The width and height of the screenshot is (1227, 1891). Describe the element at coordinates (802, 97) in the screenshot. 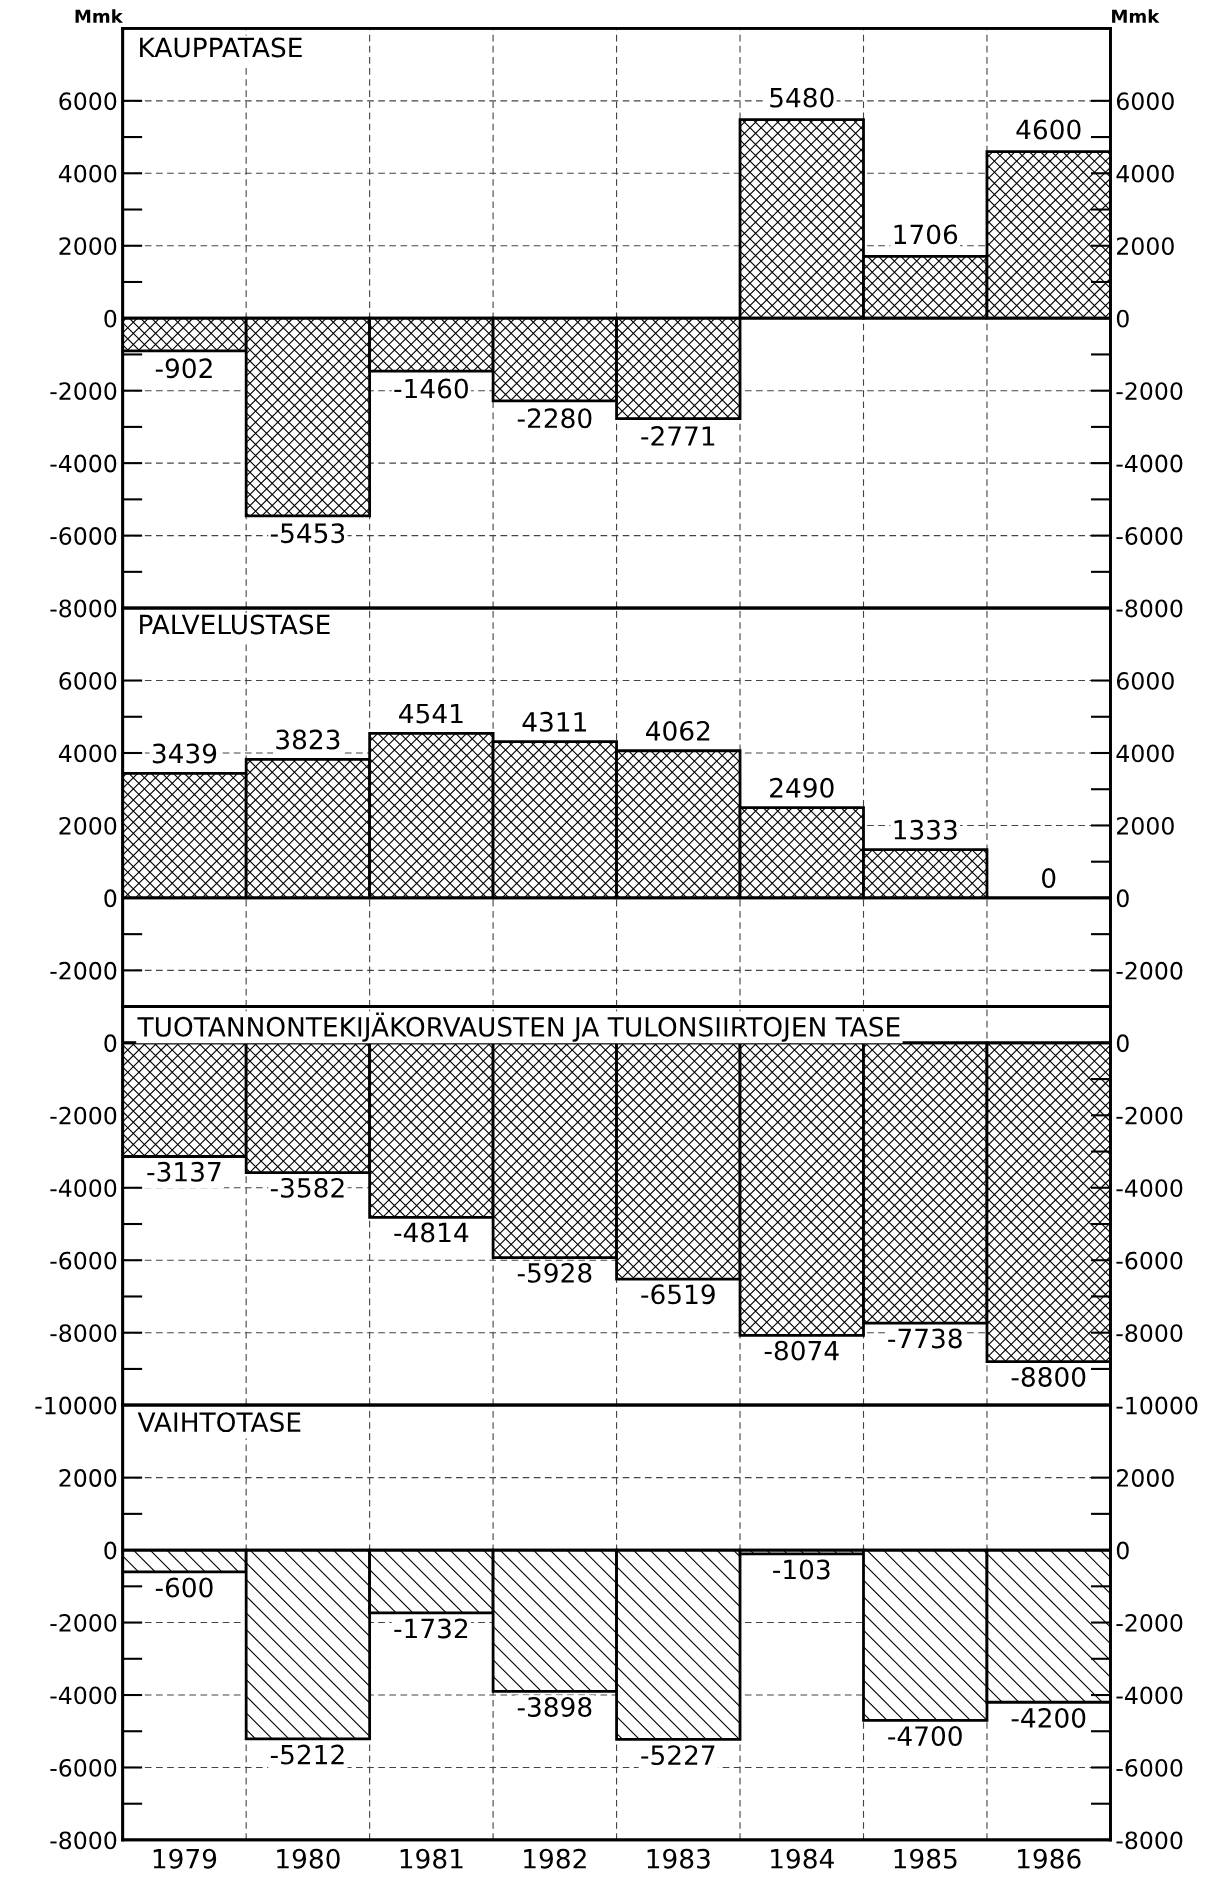

I see `data-label: 5480` at that location.